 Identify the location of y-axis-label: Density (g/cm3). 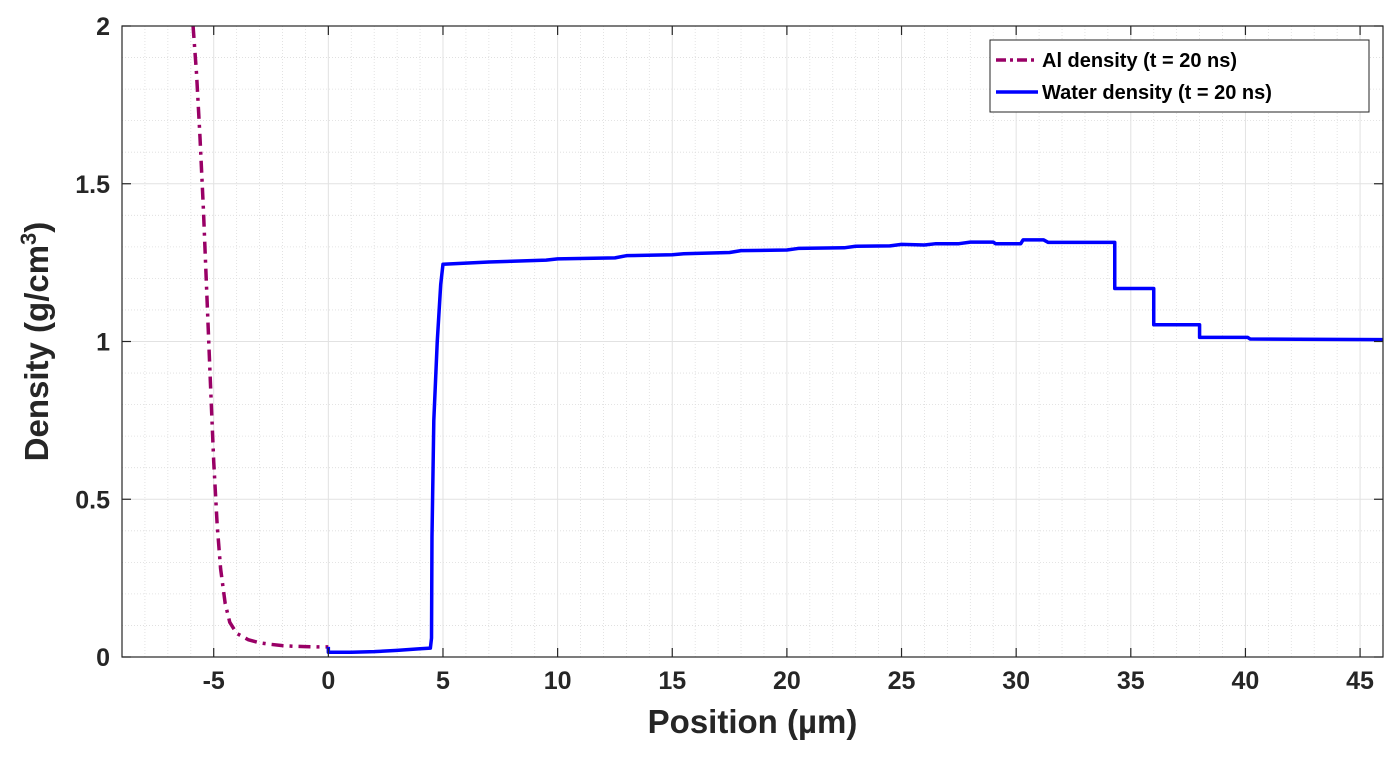
(35, 342).